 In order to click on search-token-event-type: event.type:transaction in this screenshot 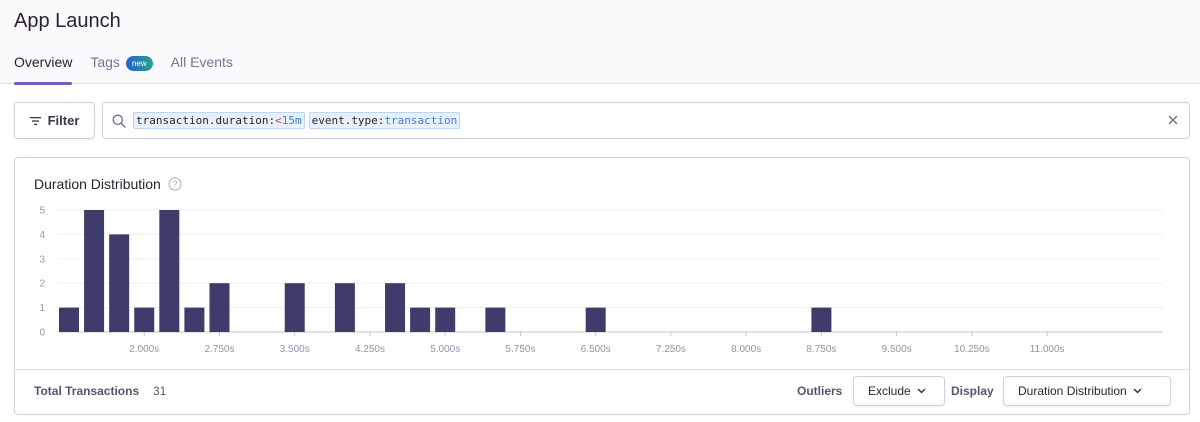, I will do `click(384, 120)`.